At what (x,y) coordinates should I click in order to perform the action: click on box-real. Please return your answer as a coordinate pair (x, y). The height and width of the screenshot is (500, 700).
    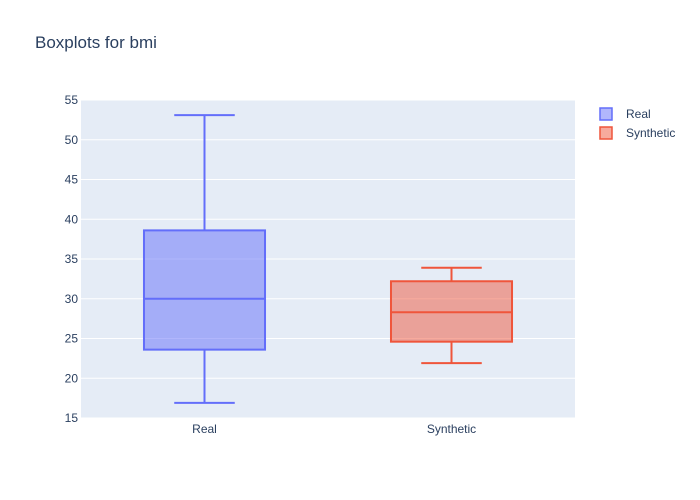
    Looking at the image, I should click on (204, 259).